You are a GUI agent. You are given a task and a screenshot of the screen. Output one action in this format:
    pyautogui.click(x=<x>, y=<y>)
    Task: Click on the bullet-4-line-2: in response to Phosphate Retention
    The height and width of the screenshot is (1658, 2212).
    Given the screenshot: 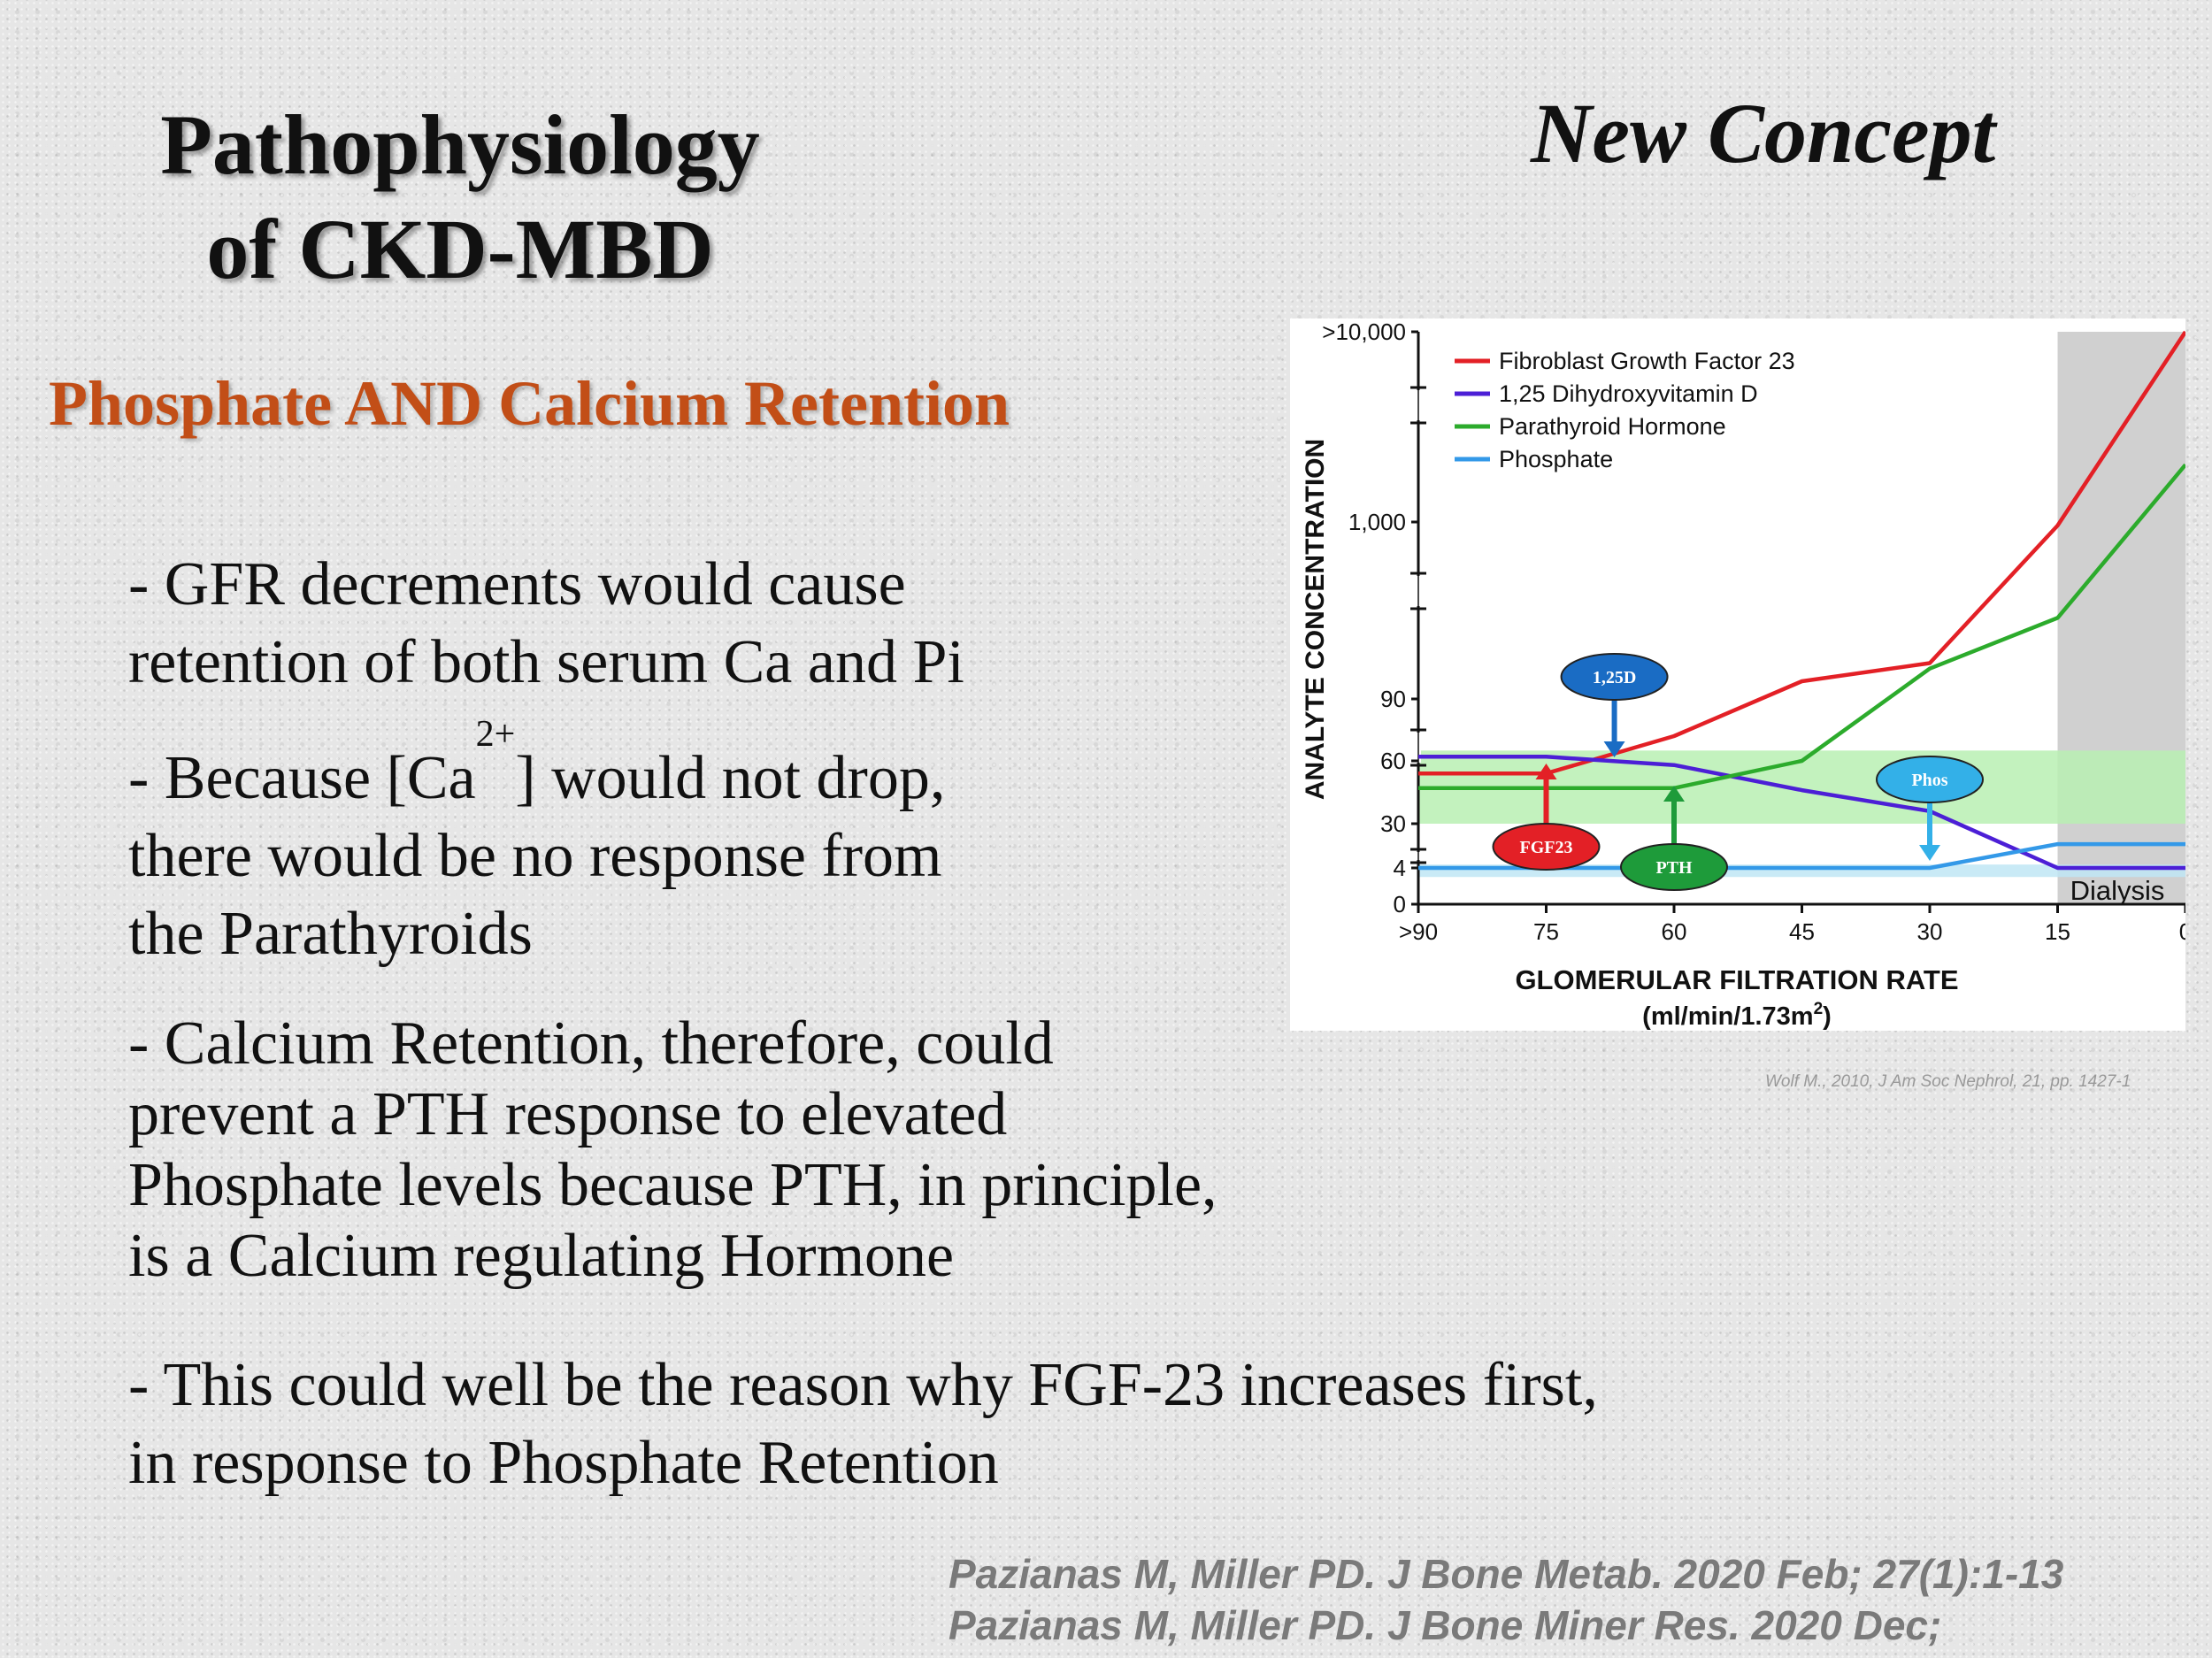 What is the action you would take?
    pyautogui.click(x=563, y=1463)
    